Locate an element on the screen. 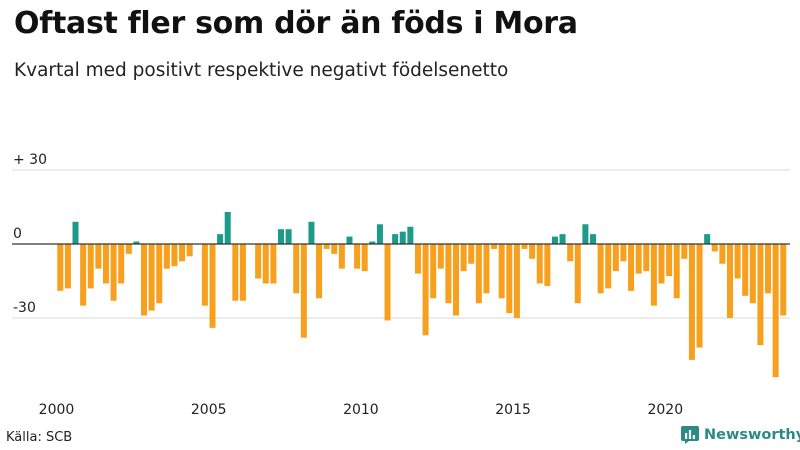 This screenshot has width=800, height=450. y-tick-label: 0 is located at coordinates (17, 234).